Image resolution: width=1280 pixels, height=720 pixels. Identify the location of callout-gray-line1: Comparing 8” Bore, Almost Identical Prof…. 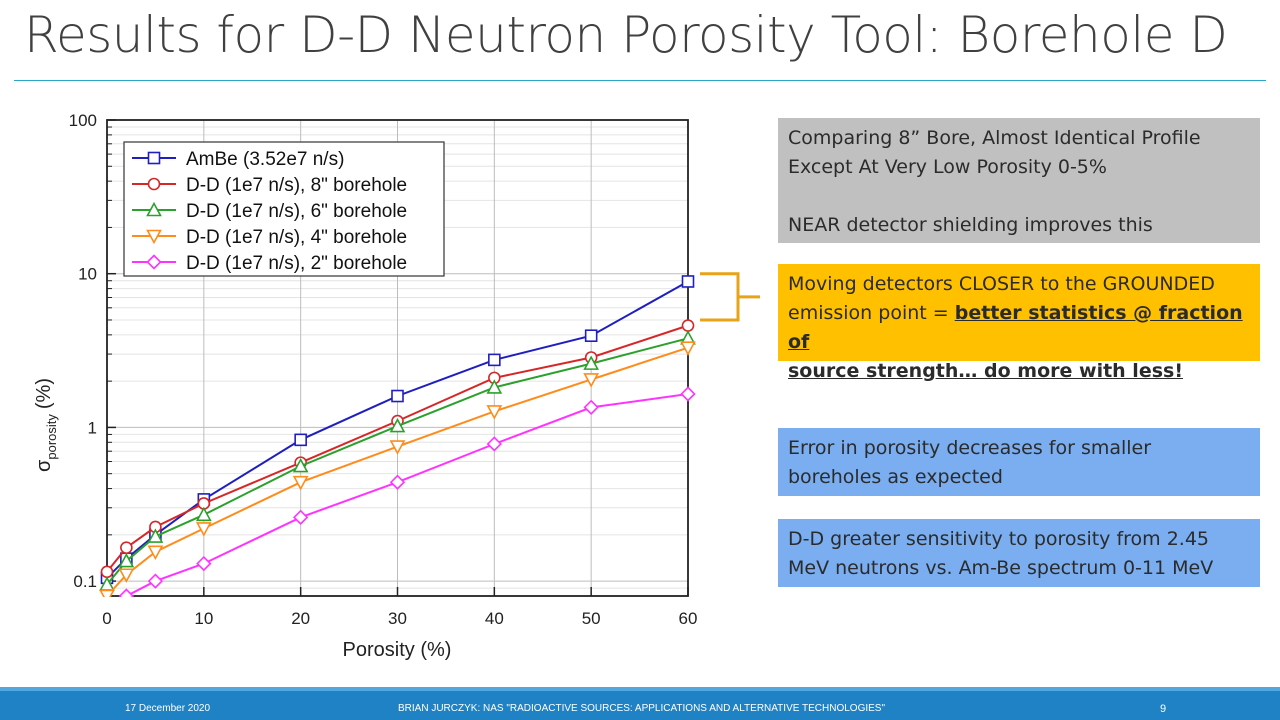
(994, 138).